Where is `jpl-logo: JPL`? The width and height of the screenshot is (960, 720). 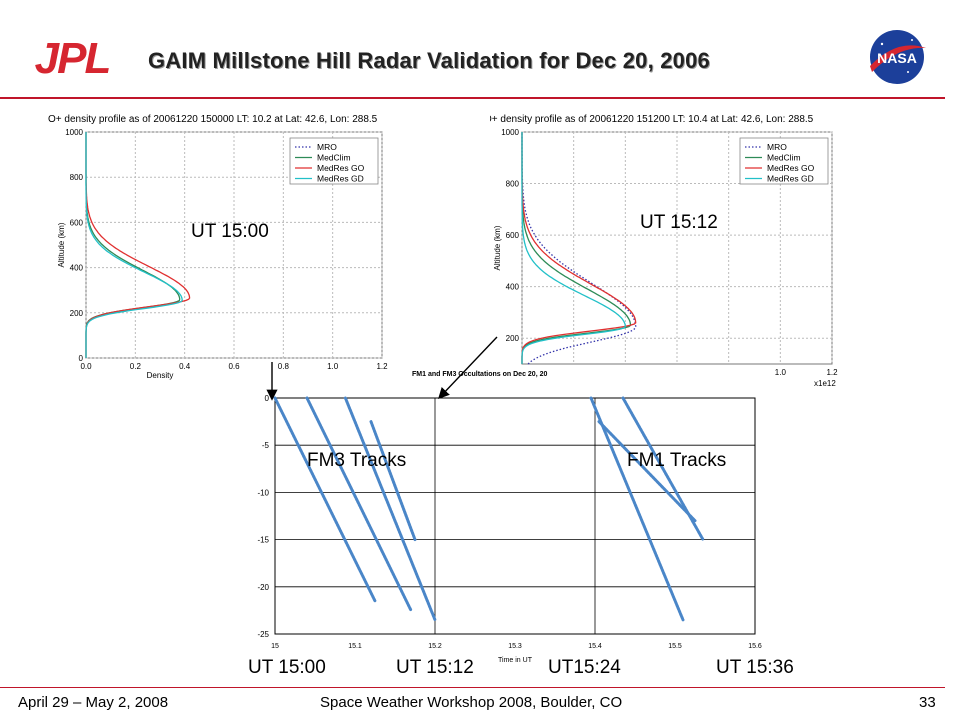
jpl-logo: JPL is located at coordinates (72, 58).